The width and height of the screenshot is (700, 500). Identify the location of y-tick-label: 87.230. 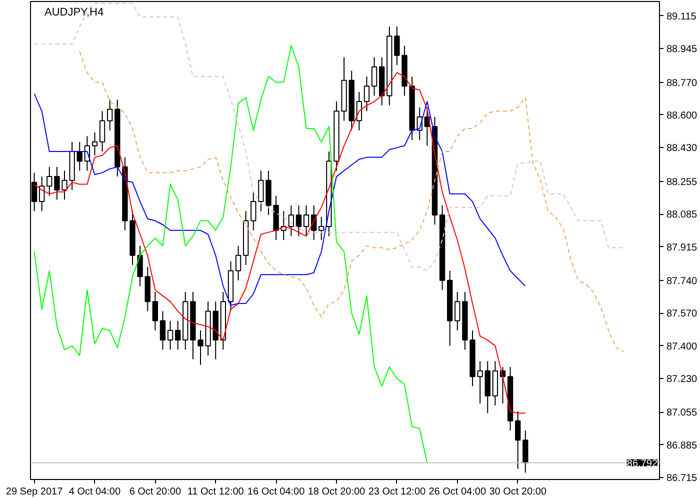
(682, 380).